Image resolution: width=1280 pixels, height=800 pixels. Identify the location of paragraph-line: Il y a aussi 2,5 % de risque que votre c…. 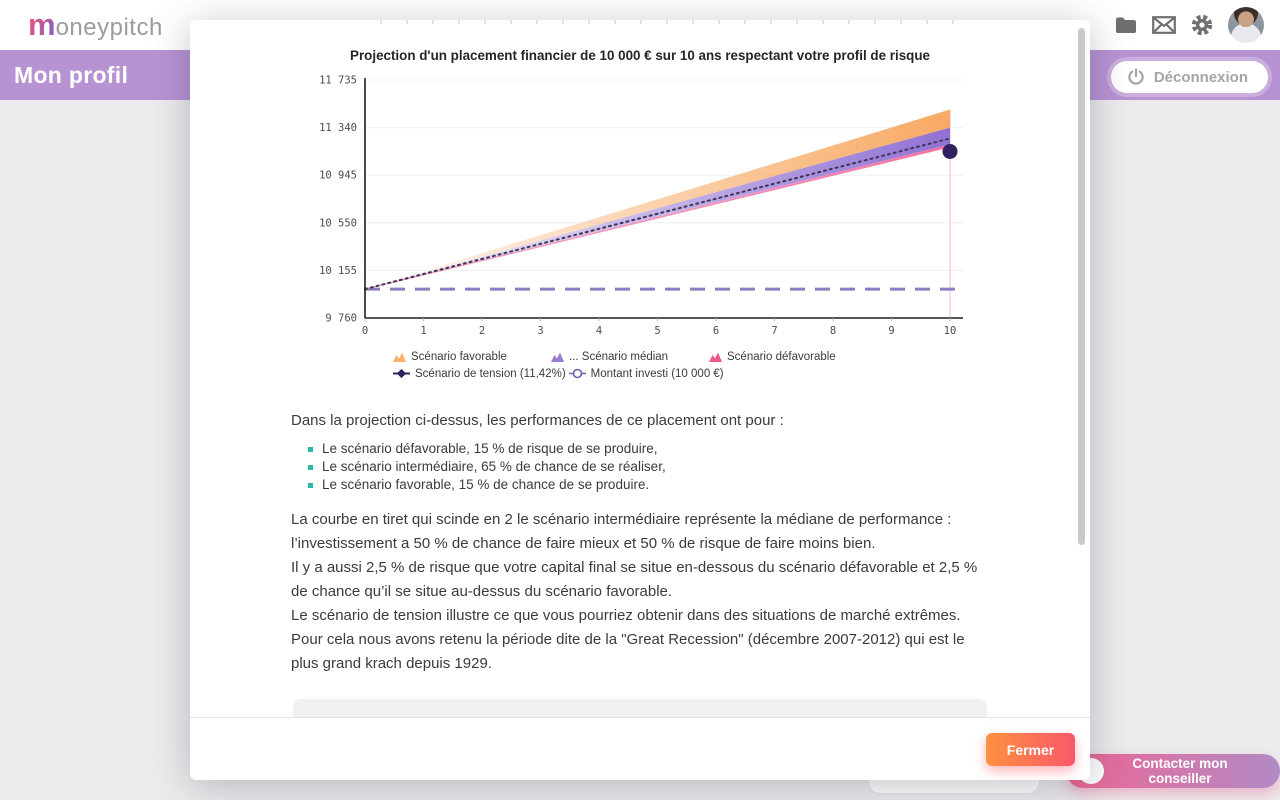
(634, 579).